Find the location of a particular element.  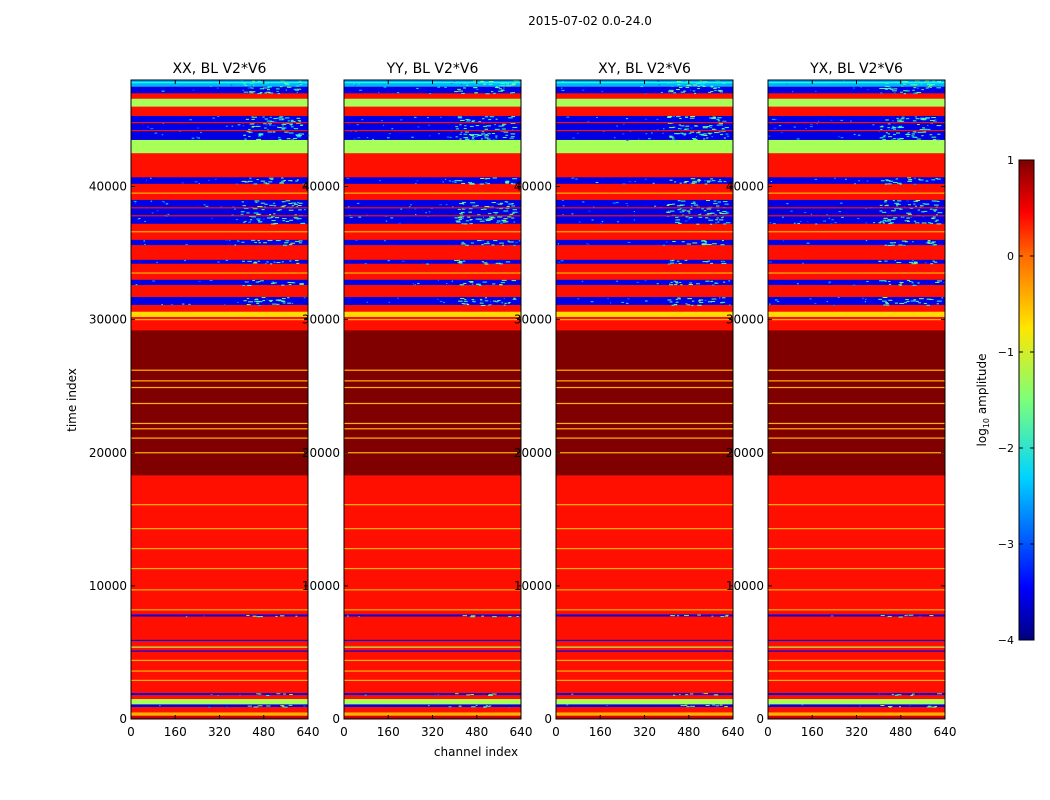

x-tick-label: 160 is located at coordinates (388, 732).